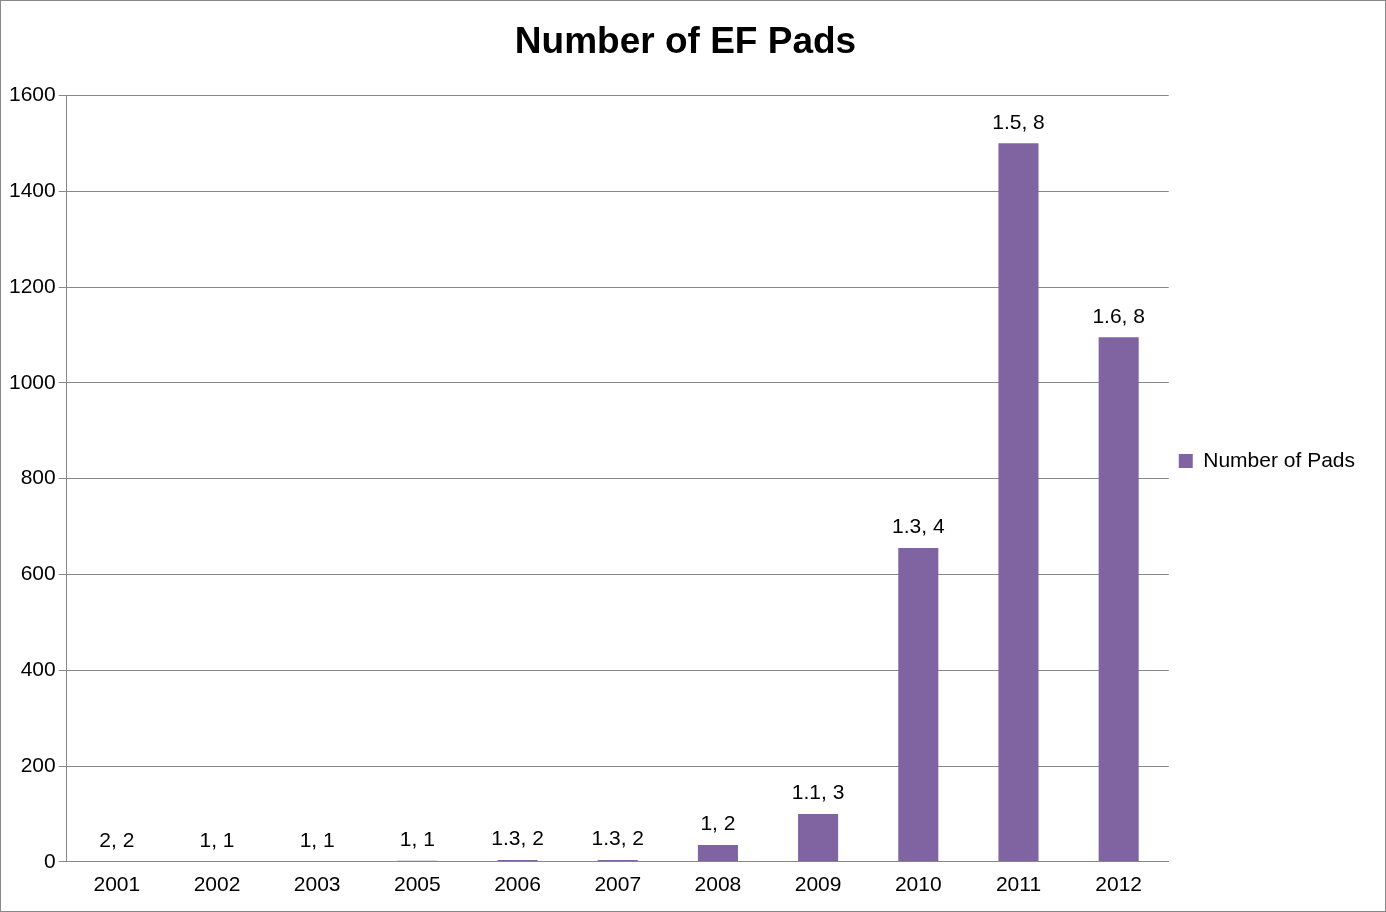 The image size is (1386, 912). I want to click on y-tick-label: 1200, so click(32, 285).